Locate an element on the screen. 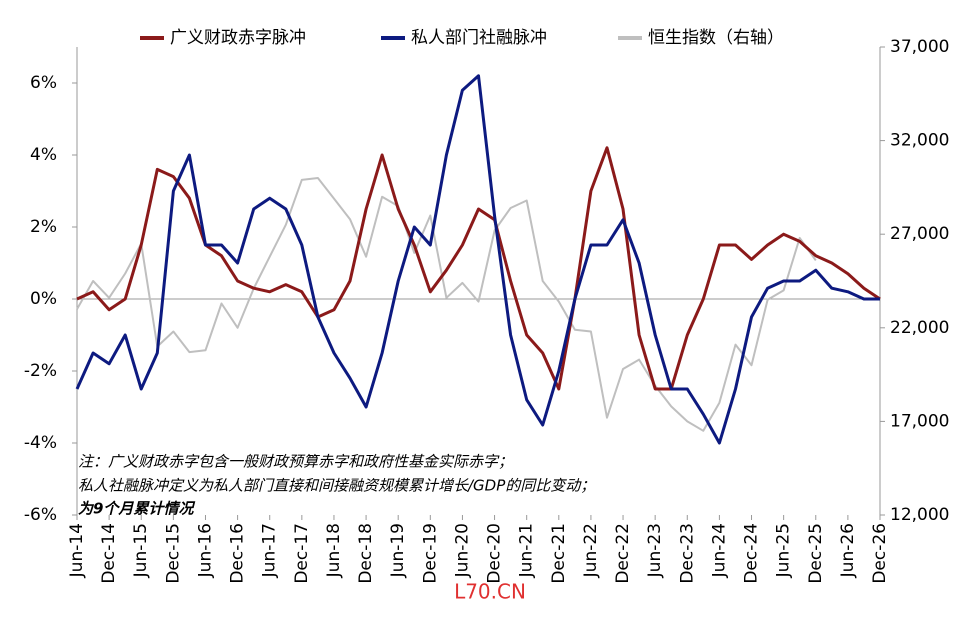  y2-tick-label: 37,000 is located at coordinates (919, 47).